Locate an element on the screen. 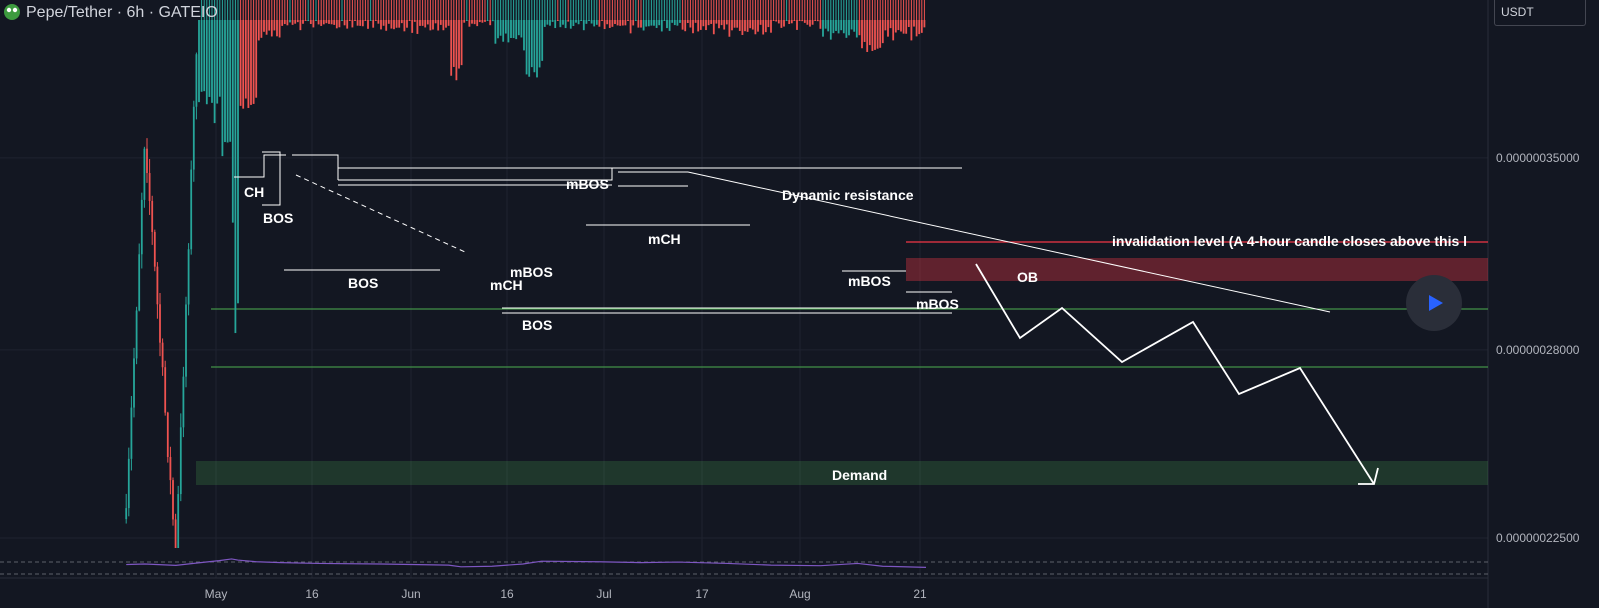 The height and width of the screenshot is (608, 1599). y-tick-label: 0.00000022500 is located at coordinates (1538, 538).